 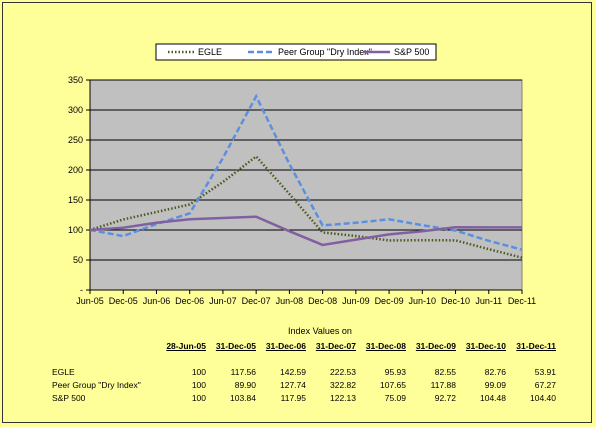 I want to click on table-cell: 104.48, so click(x=493, y=397).